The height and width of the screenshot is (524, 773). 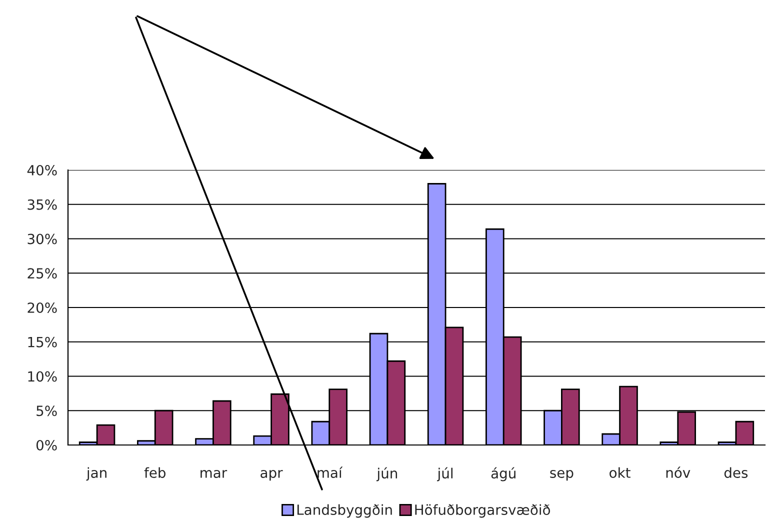 What do you see at coordinates (42, 170) in the screenshot?
I see `y-tick-label: 40%` at bounding box center [42, 170].